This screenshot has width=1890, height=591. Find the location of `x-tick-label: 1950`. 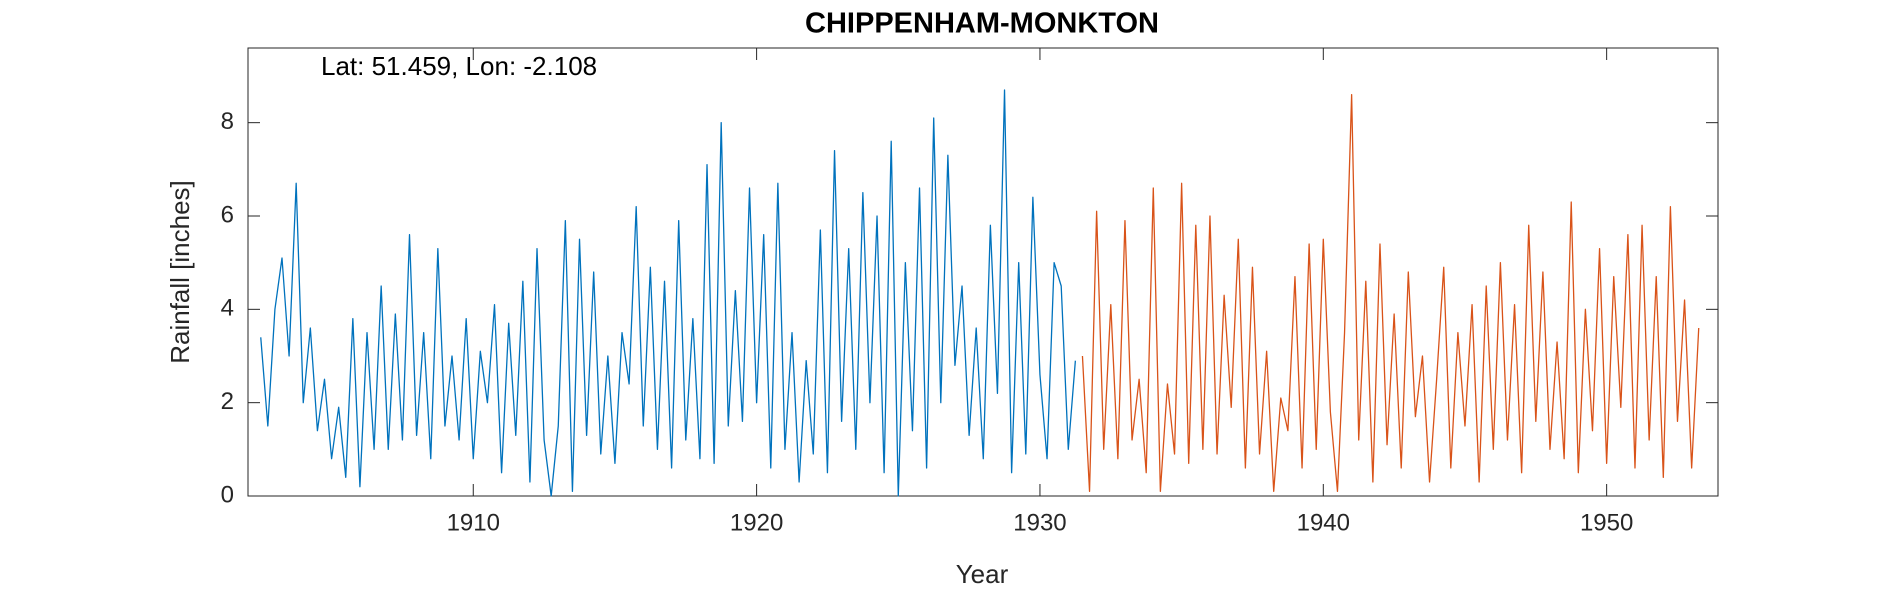

x-tick-label: 1950 is located at coordinates (1606, 522).